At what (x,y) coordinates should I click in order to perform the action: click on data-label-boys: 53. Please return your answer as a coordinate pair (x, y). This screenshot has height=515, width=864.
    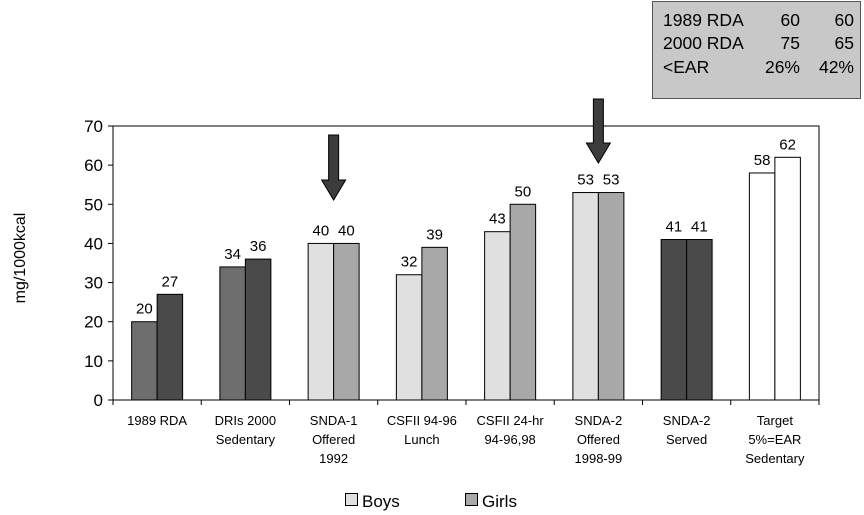
    Looking at the image, I should click on (585, 180).